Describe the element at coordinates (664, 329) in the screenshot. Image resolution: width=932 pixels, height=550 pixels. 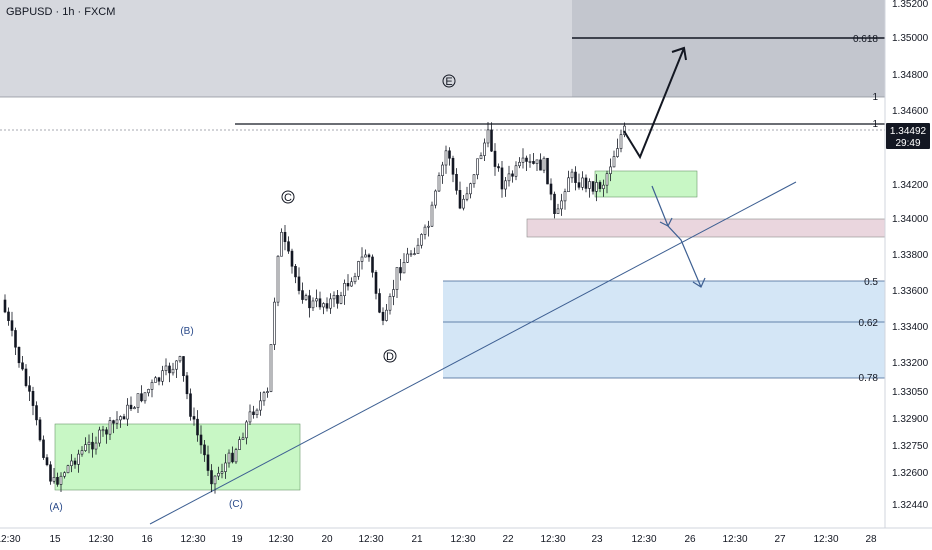
I see `retracement-zone` at that location.